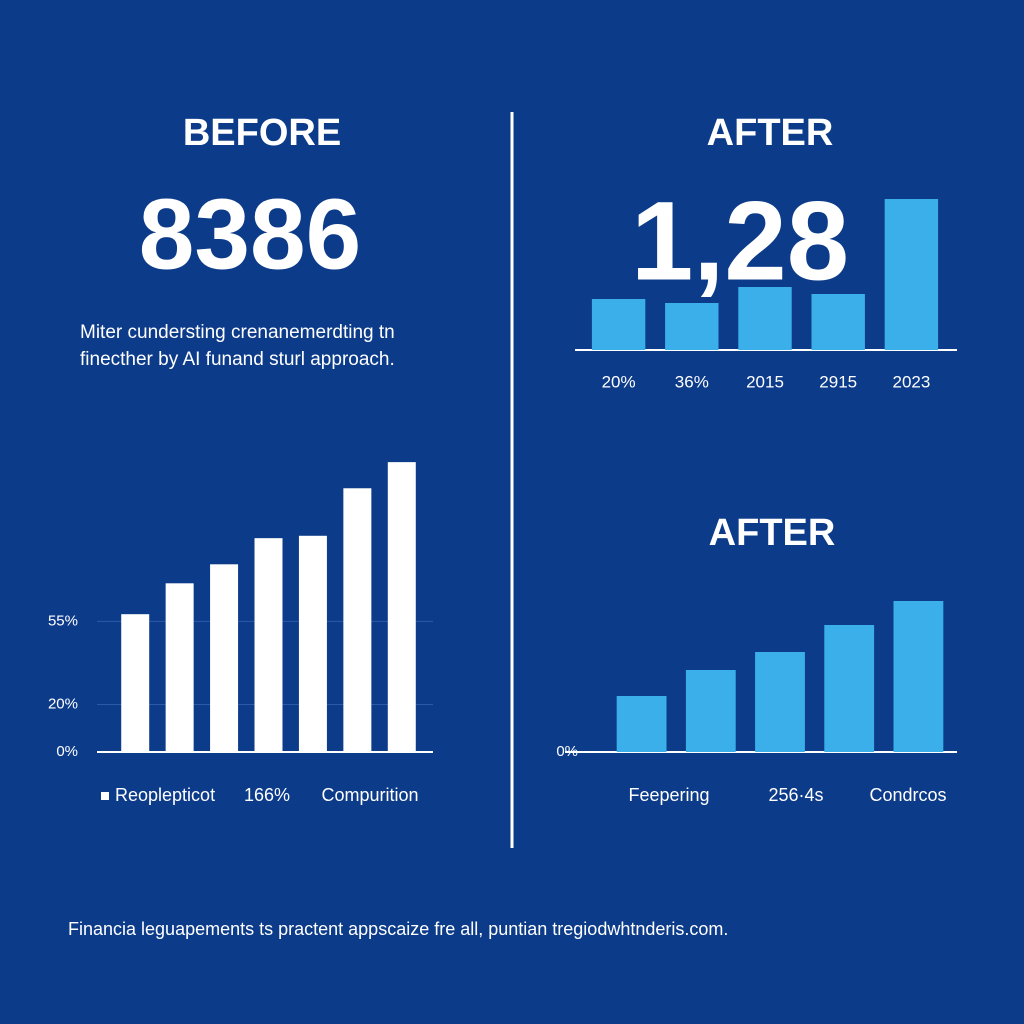  I want to click on x-tick-label: 2015, so click(765, 381).